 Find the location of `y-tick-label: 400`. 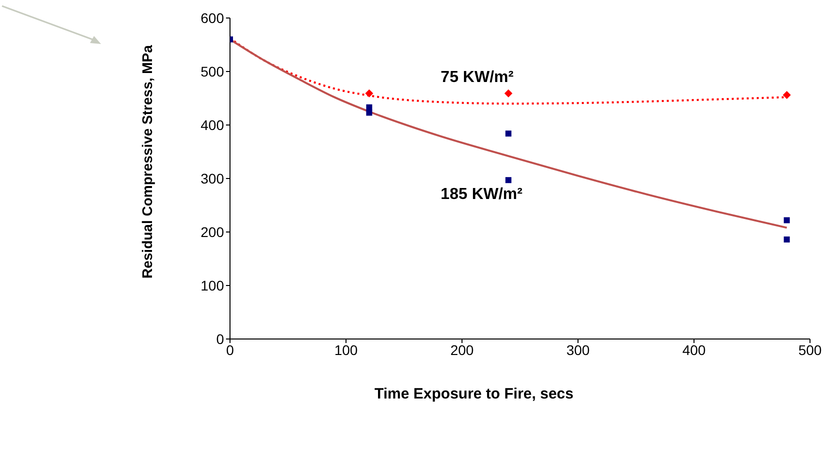

y-tick-label: 400 is located at coordinates (212, 124).